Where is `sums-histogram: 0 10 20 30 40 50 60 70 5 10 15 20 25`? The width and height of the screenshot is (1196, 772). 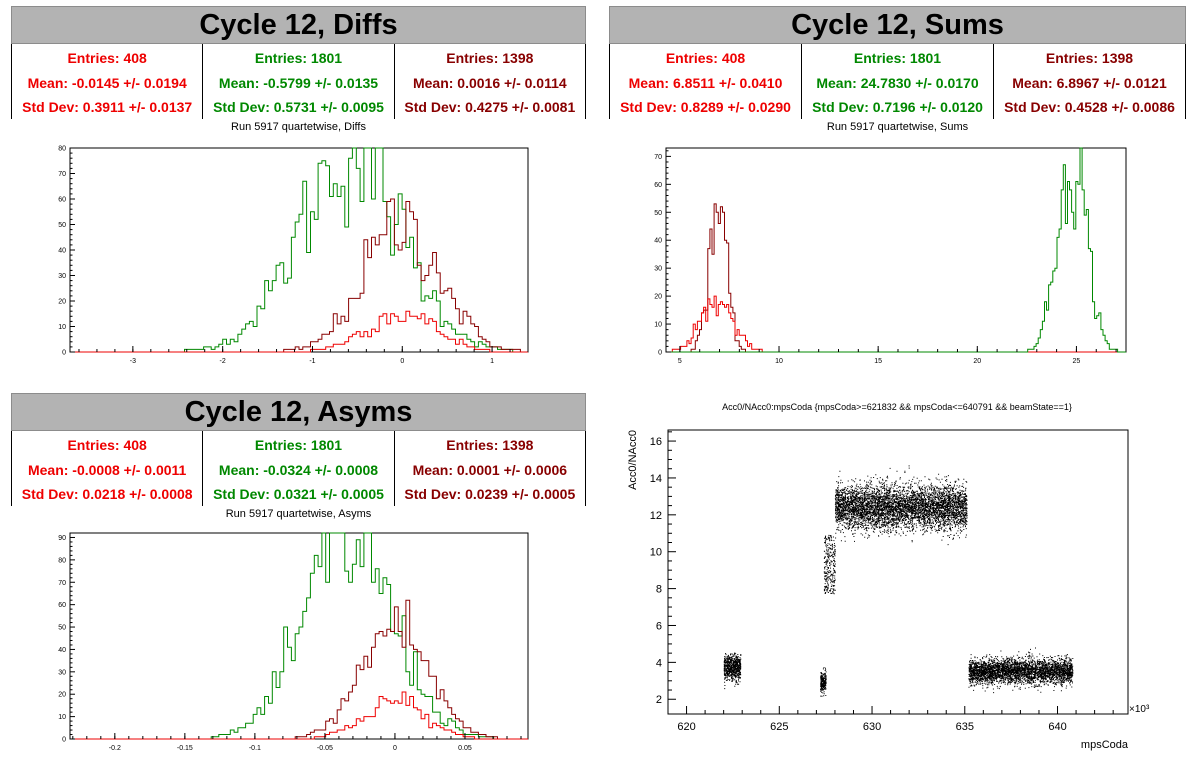 sums-histogram: 0 10 20 30 40 50 60 70 5 10 15 20 25 is located at coordinates (890, 256).